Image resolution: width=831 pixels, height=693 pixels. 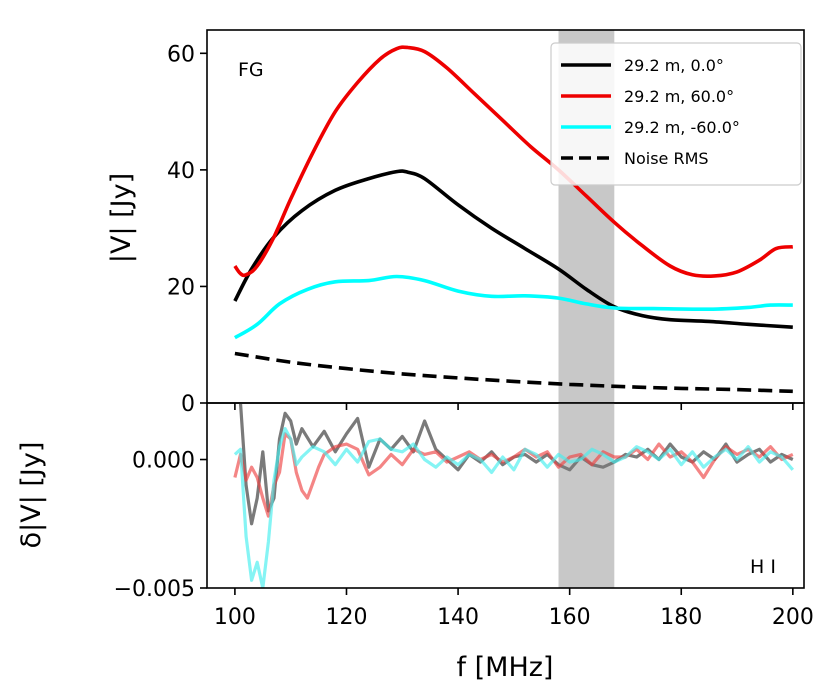 What do you see at coordinates (514, 609) in the screenshot?
I see `bottom-x-ticks: 100 120 140 160 180 200` at bounding box center [514, 609].